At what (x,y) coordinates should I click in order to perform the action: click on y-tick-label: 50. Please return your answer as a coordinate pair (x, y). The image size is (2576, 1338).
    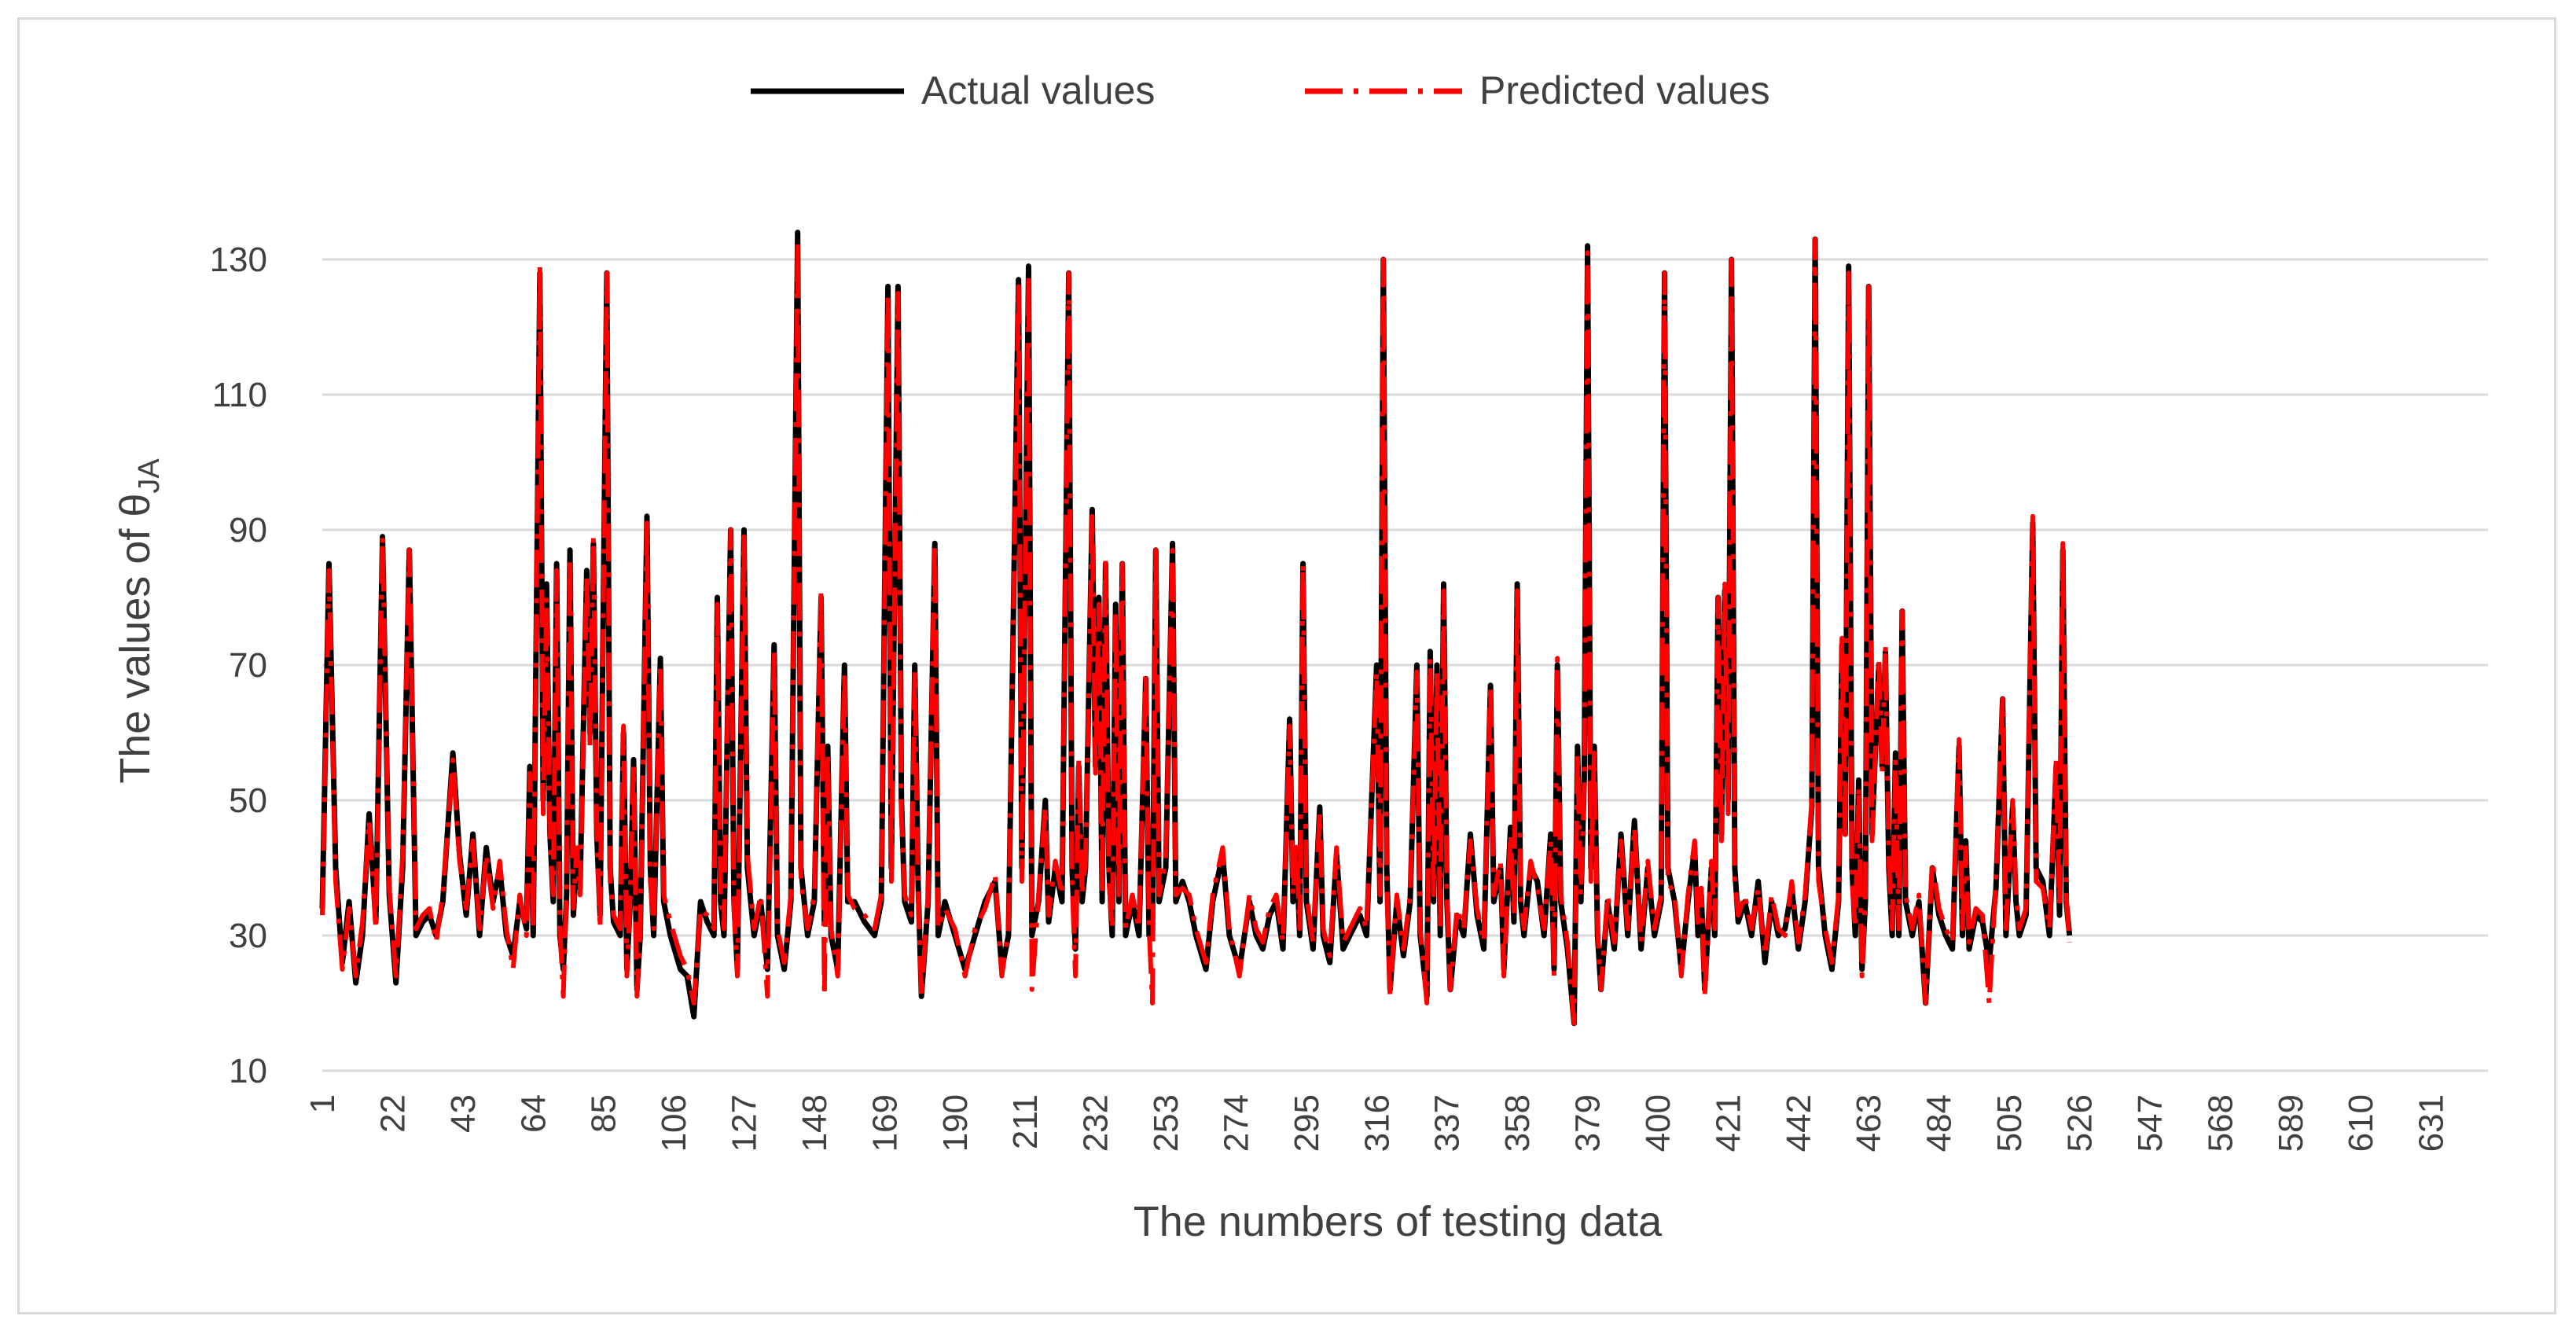
    Looking at the image, I should click on (248, 801).